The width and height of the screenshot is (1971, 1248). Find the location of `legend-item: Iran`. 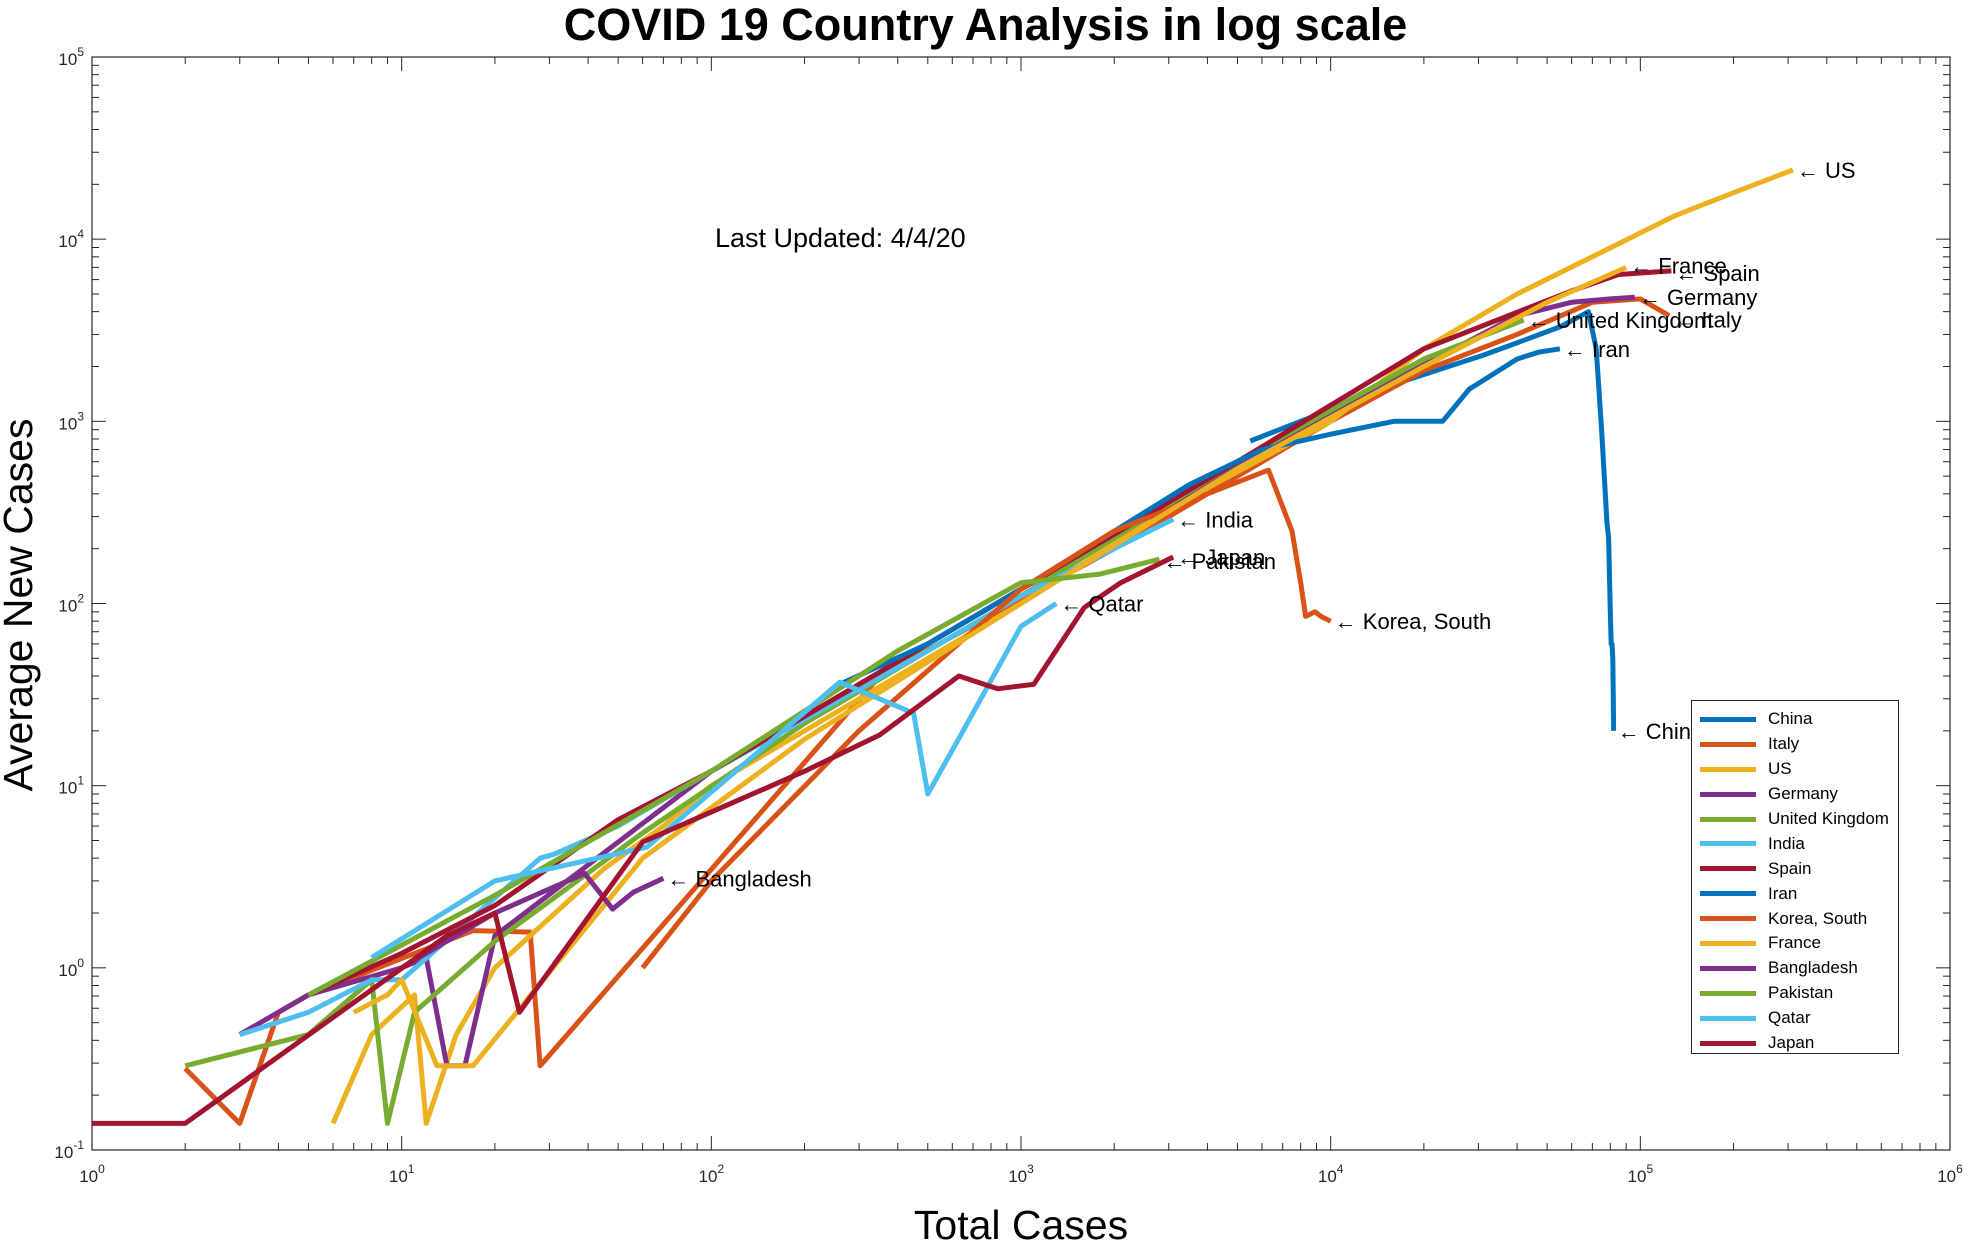

legend-item: Iran is located at coordinates (1795, 893).